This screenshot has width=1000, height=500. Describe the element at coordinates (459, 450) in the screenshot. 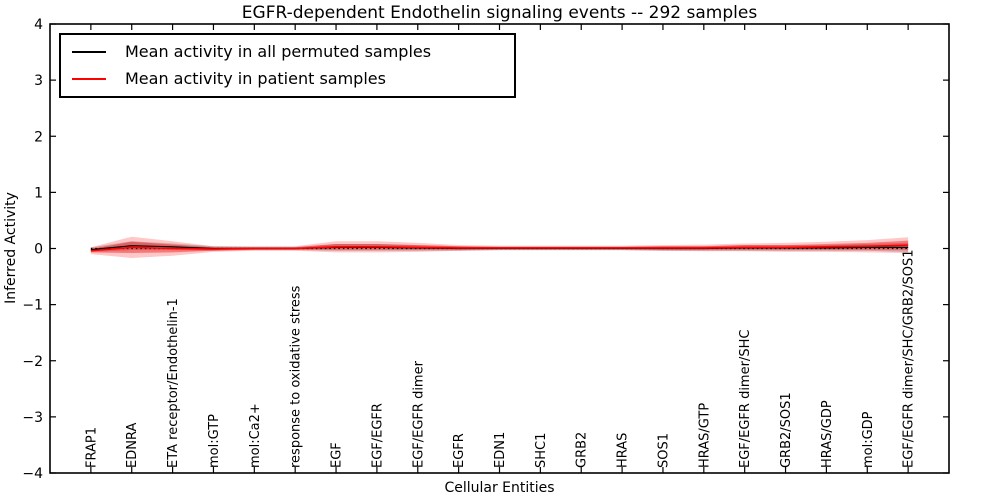

I see `x-tick-label: EGFR` at that location.